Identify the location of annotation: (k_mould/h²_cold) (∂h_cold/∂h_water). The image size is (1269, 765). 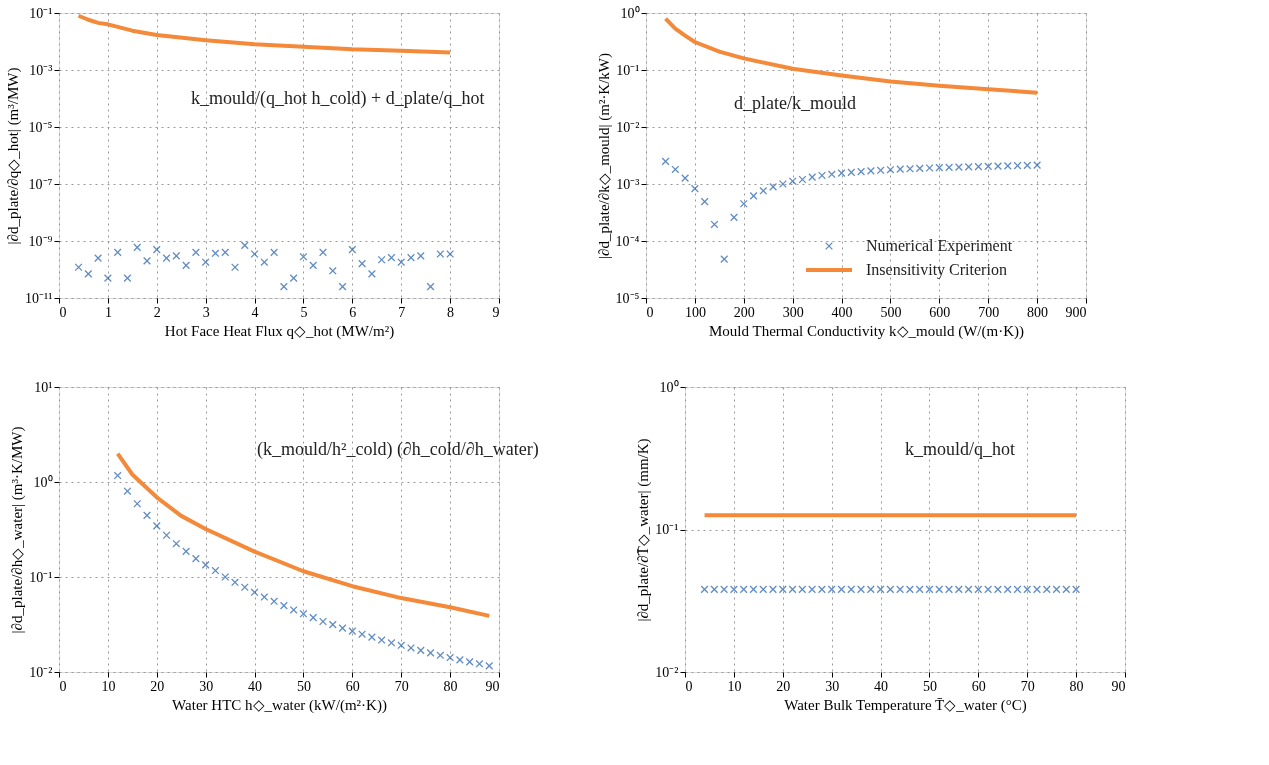
(398, 449).